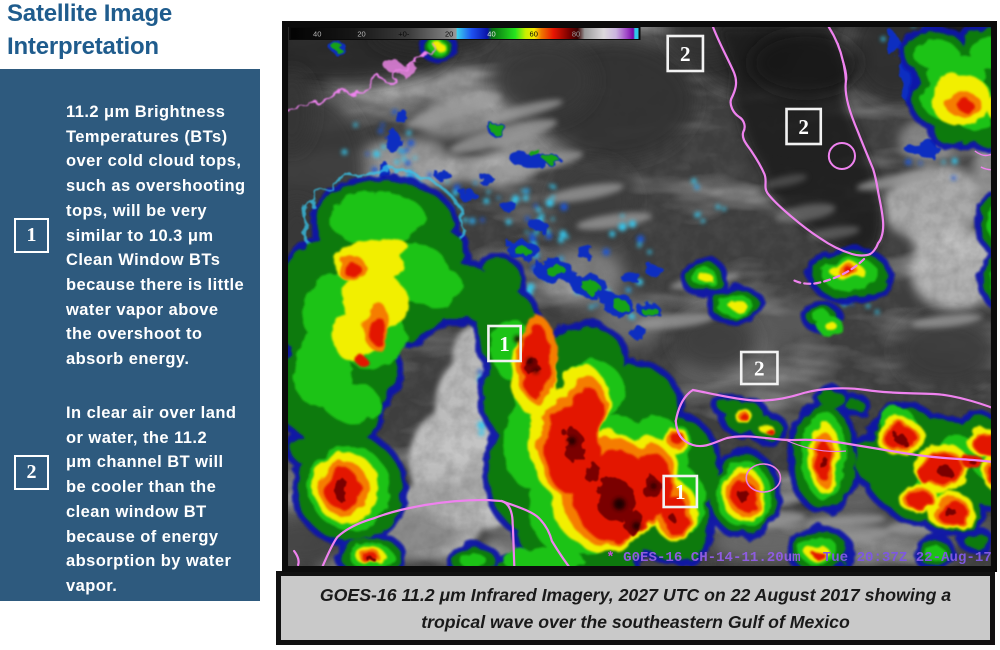 The height and width of the screenshot is (650, 1000). What do you see at coordinates (907, 558) in the screenshot?
I see `svg-text: Tue 20:37Z 22-Aug-17` at bounding box center [907, 558].